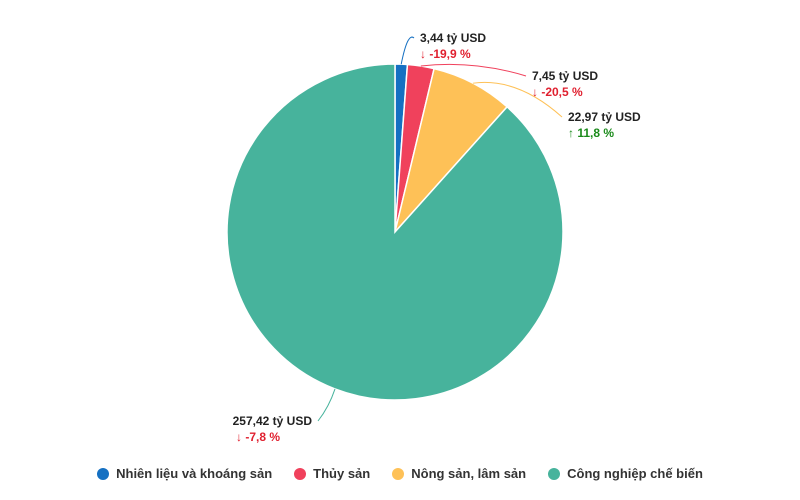 This screenshot has width=800, height=500. I want to click on legend-item-thuy-san: Thủy sản, so click(332, 473).